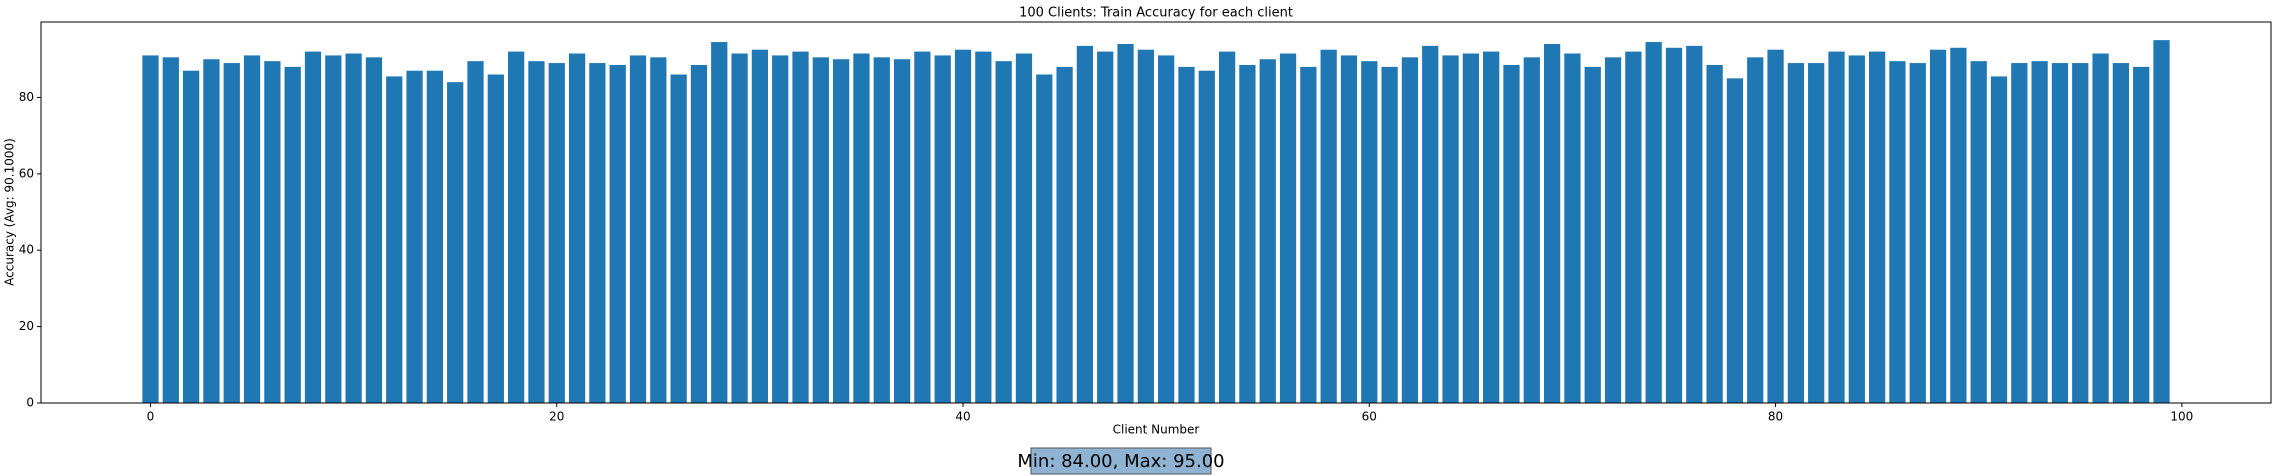  Describe the element at coordinates (1775, 417) in the screenshot. I see `x-tick-label: 80` at that location.